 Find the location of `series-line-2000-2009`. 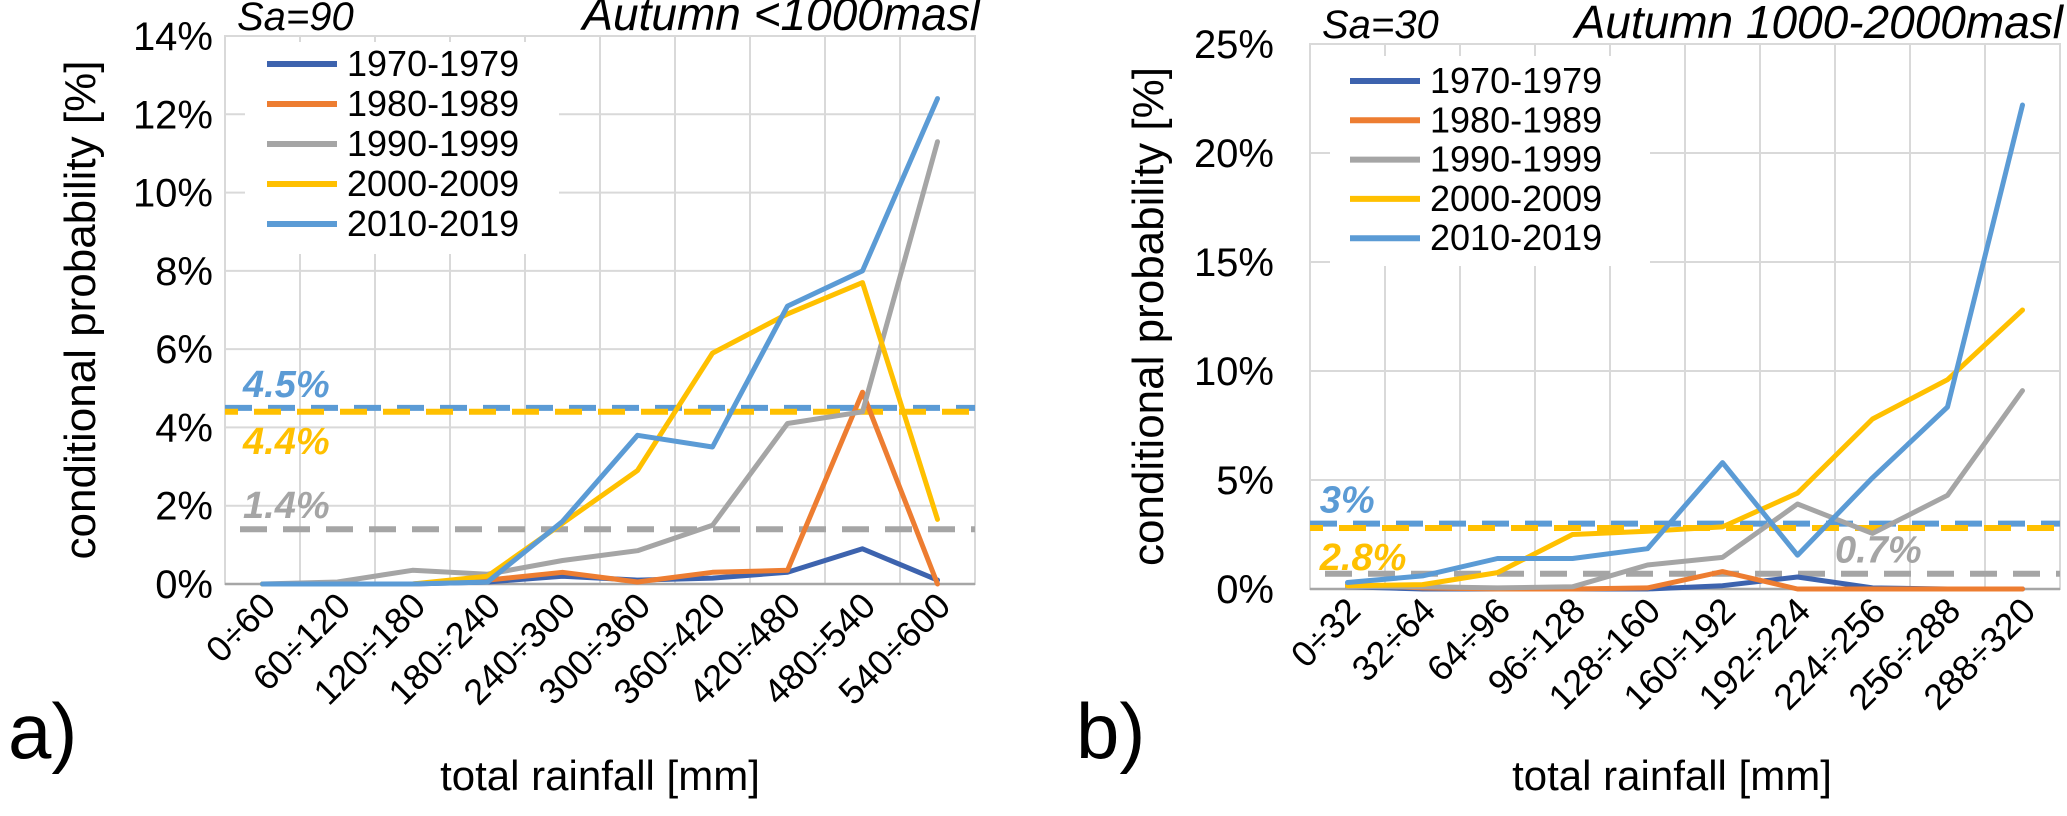

series-line-2000-2009 is located at coordinates (1685, 448).